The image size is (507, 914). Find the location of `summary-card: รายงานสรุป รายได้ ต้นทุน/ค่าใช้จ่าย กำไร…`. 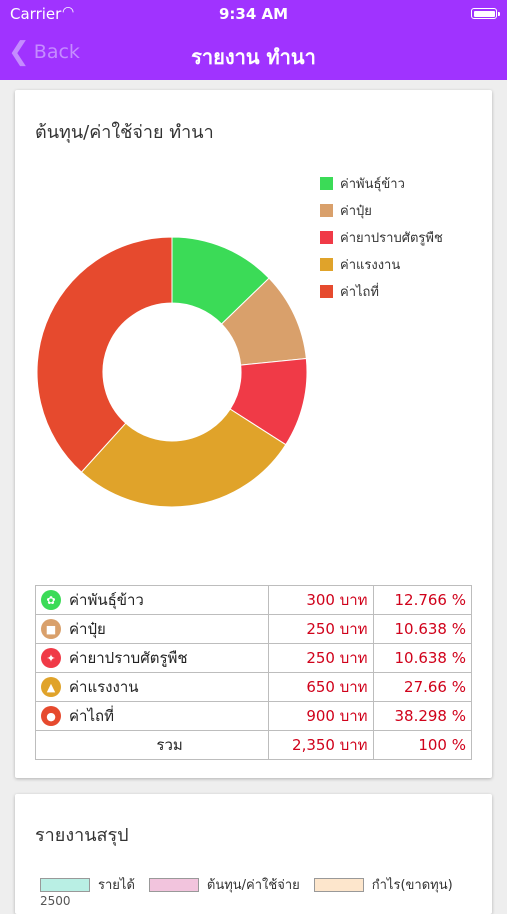

summary-card: รายงานสรุป รายได้ ต้นทุน/ค่าใช้จ่าย กำไร… is located at coordinates (253, 854).